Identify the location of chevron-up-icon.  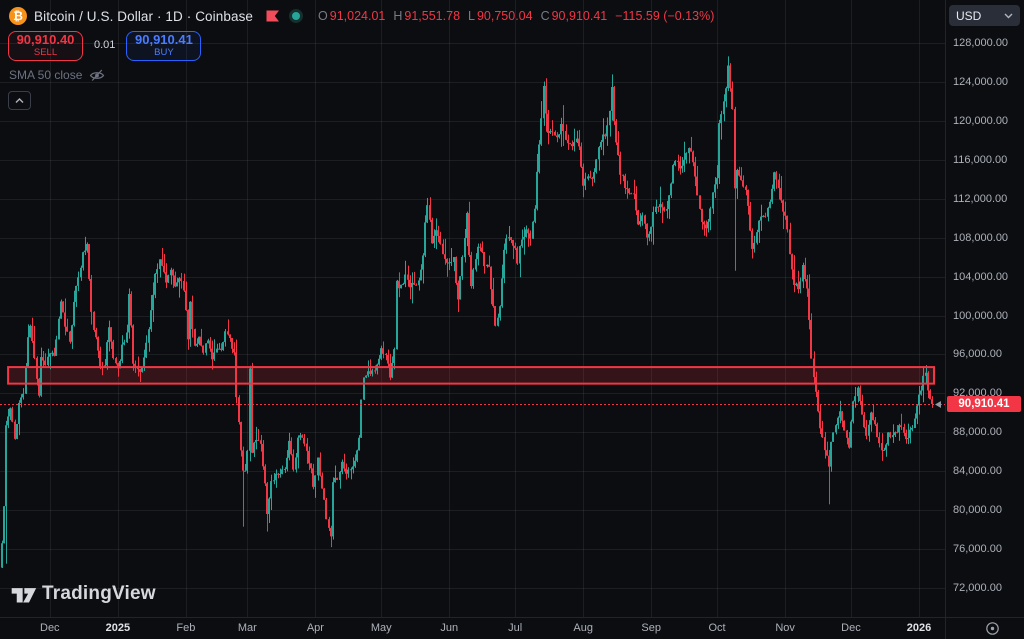
(19, 100).